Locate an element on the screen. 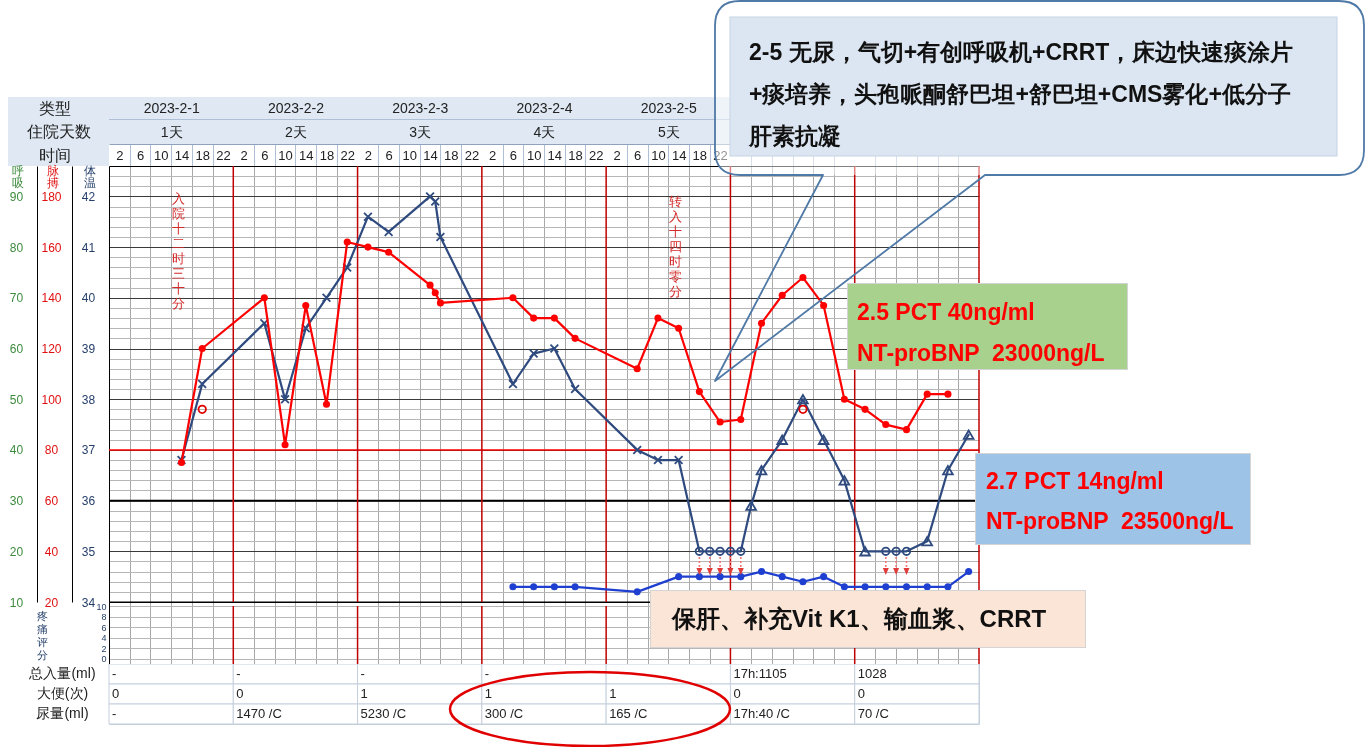 This screenshot has width=1366, height=747. y-tick-label: 35 is located at coordinates (88, 551).